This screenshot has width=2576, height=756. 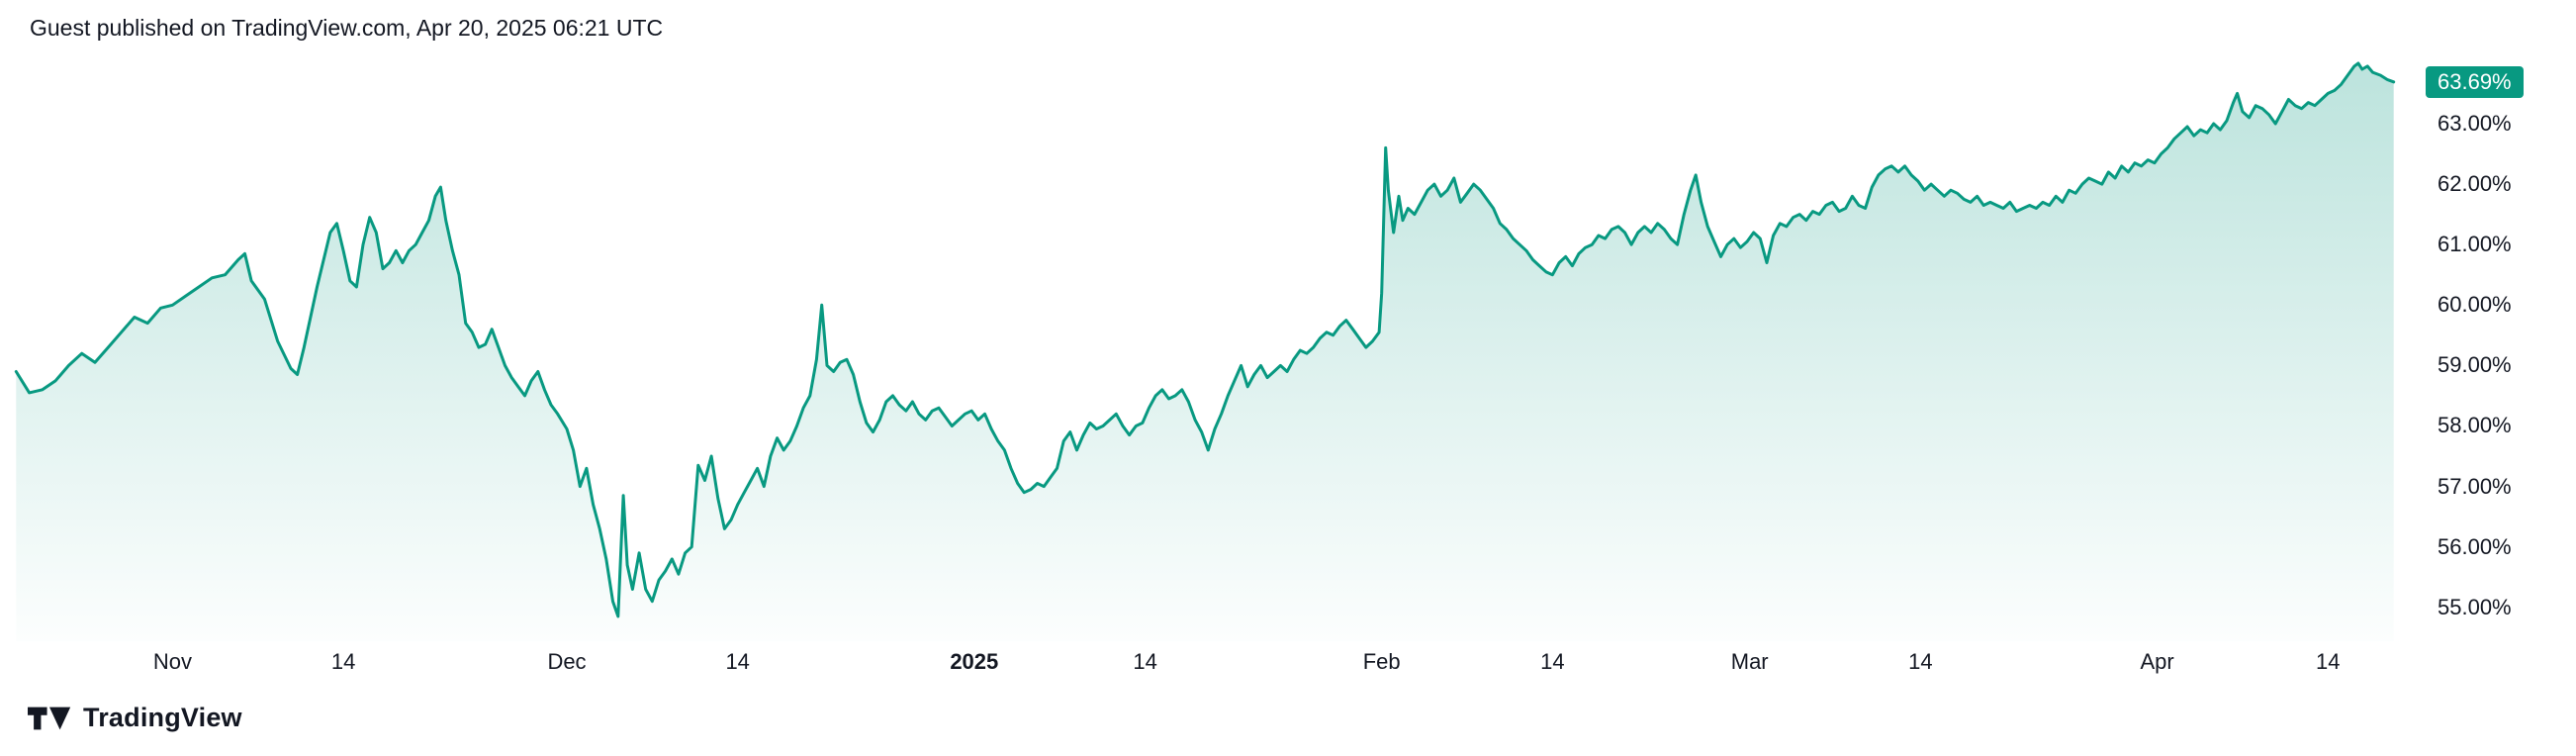 What do you see at coordinates (1382, 662) in the screenshot?
I see `x-axis-label: Feb` at bounding box center [1382, 662].